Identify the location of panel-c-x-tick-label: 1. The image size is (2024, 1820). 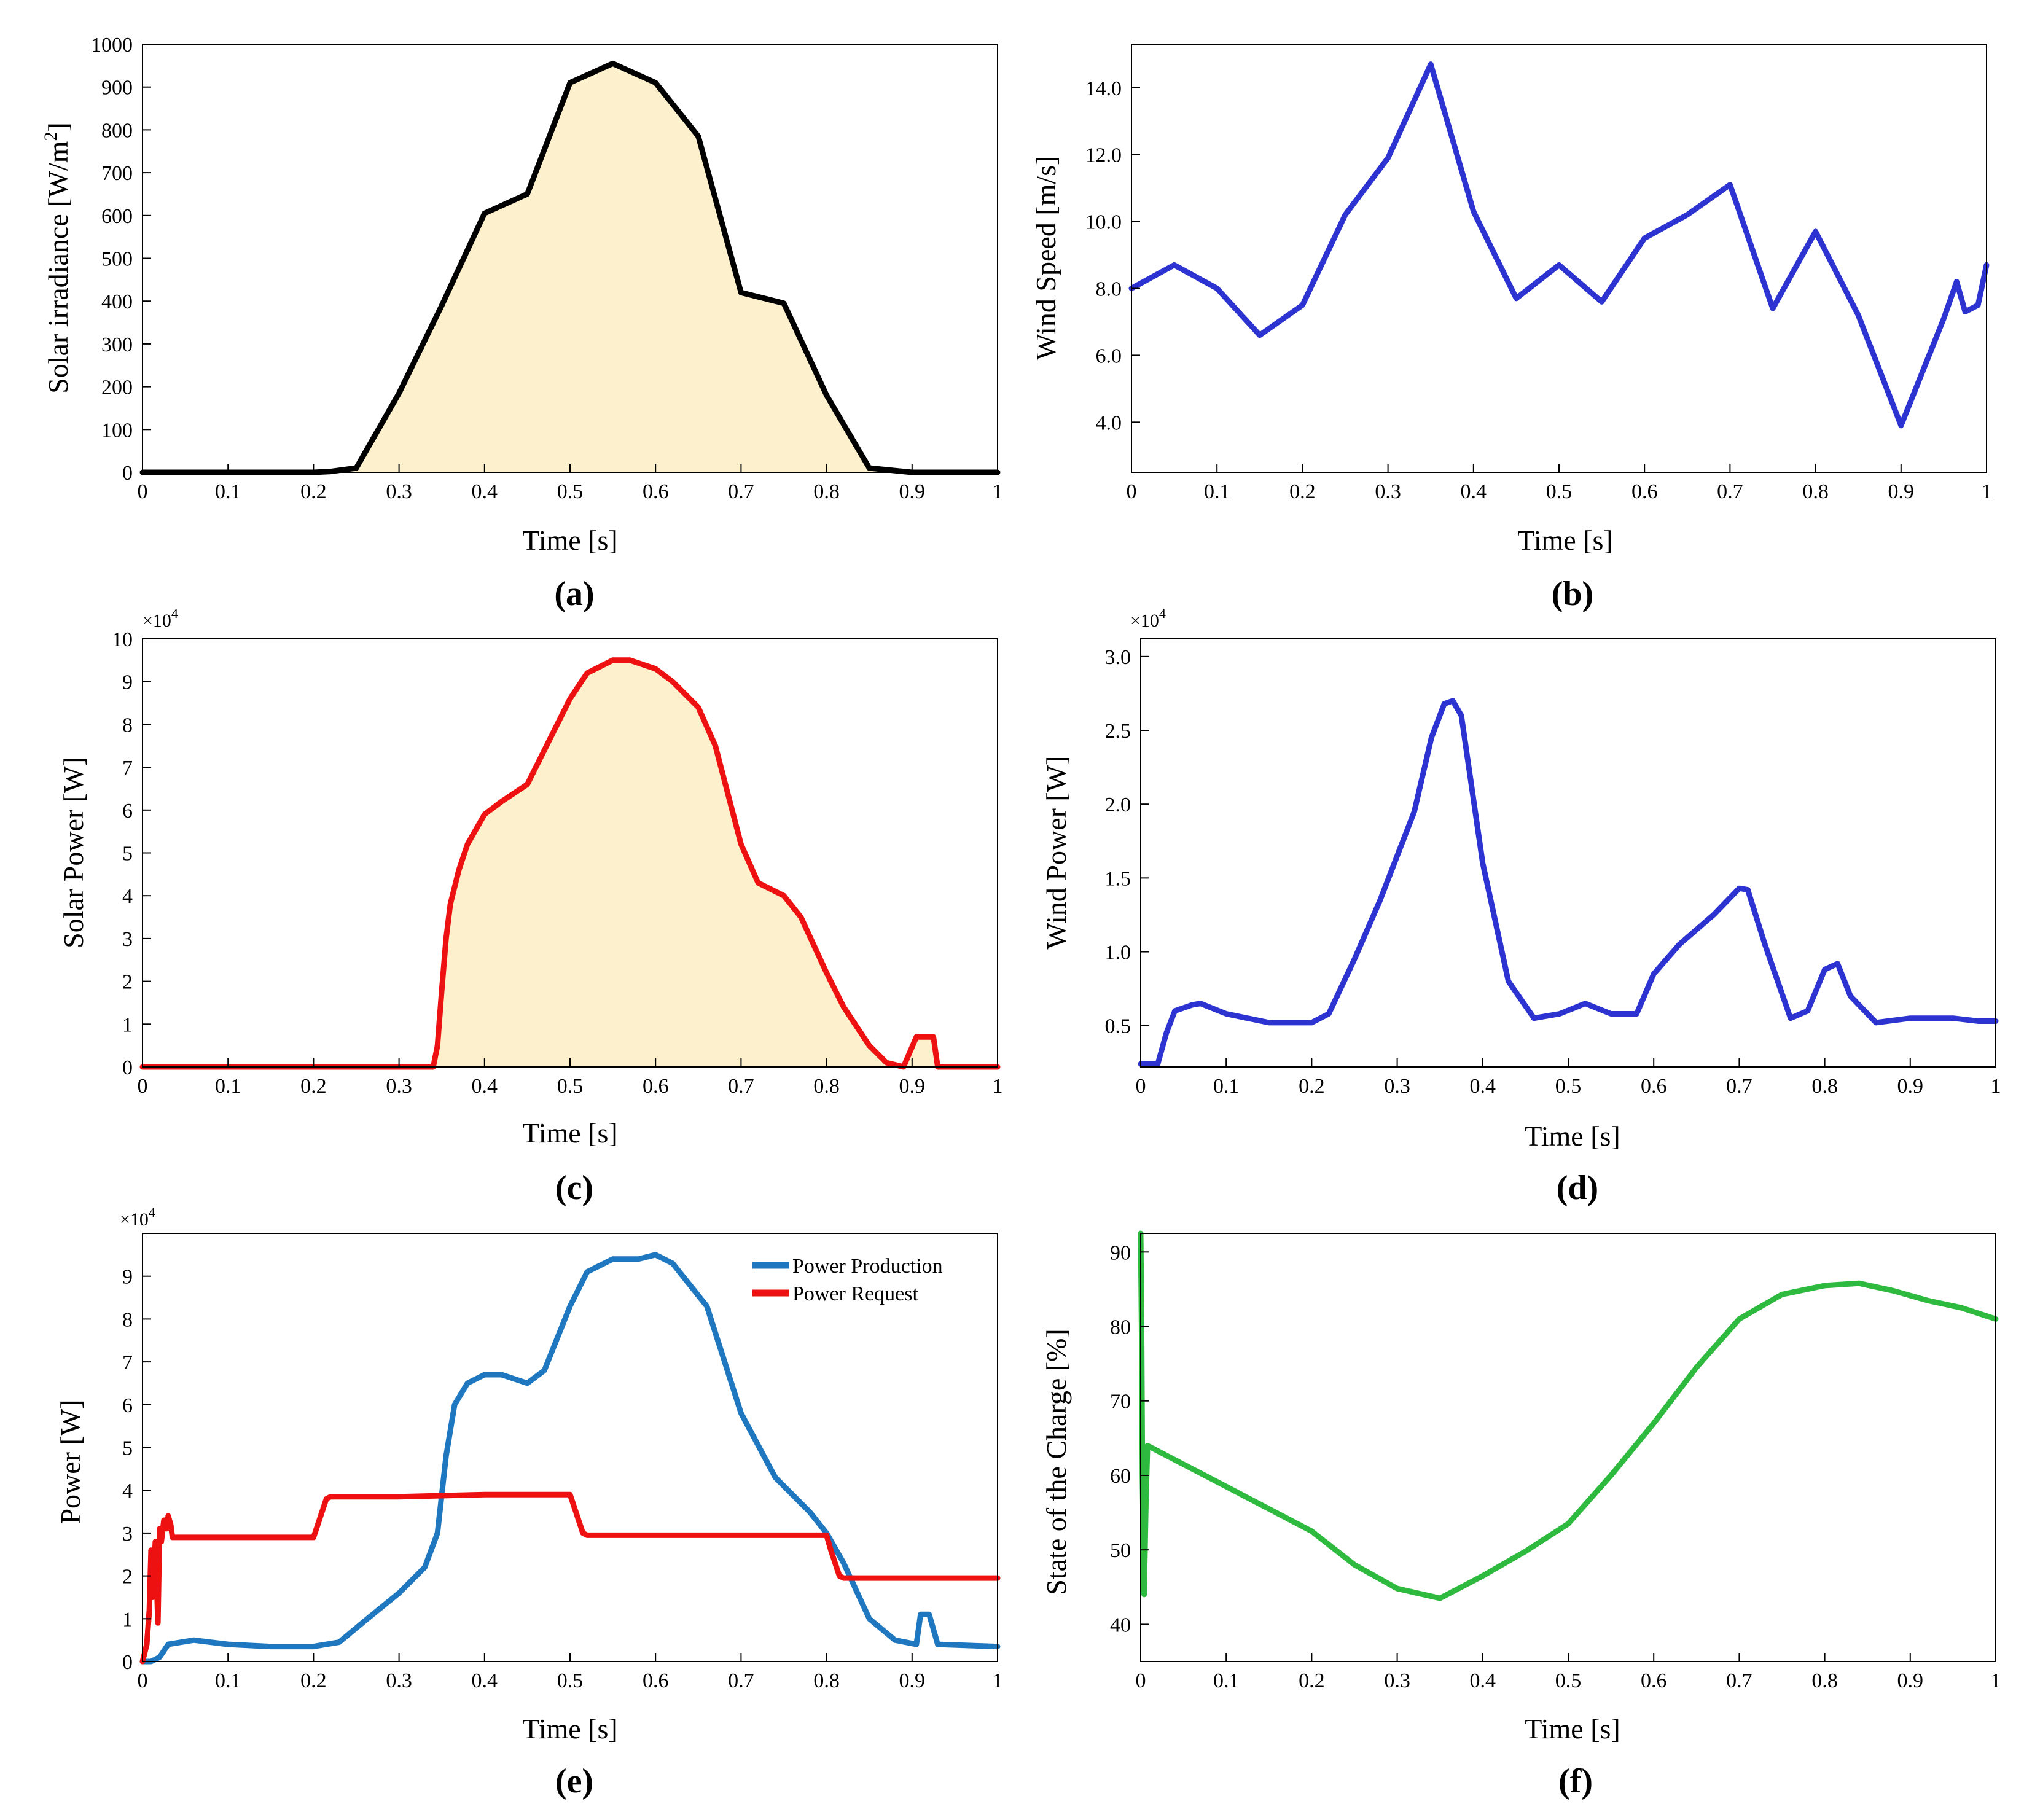
(998, 1086).